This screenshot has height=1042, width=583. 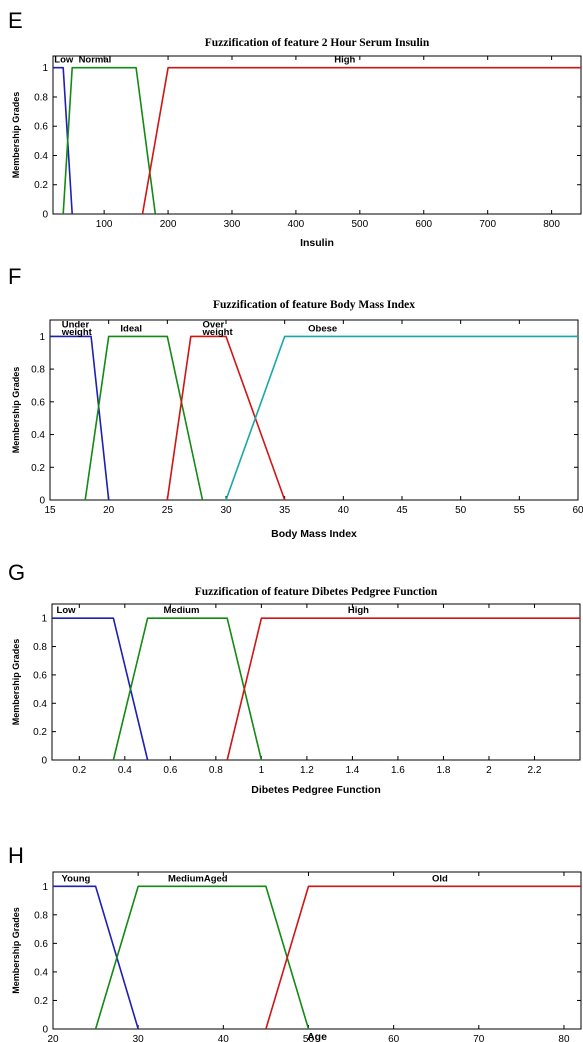 What do you see at coordinates (317, 243) in the screenshot?
I see `x-axis-label: Insulin` at bounding box center [317, 243].